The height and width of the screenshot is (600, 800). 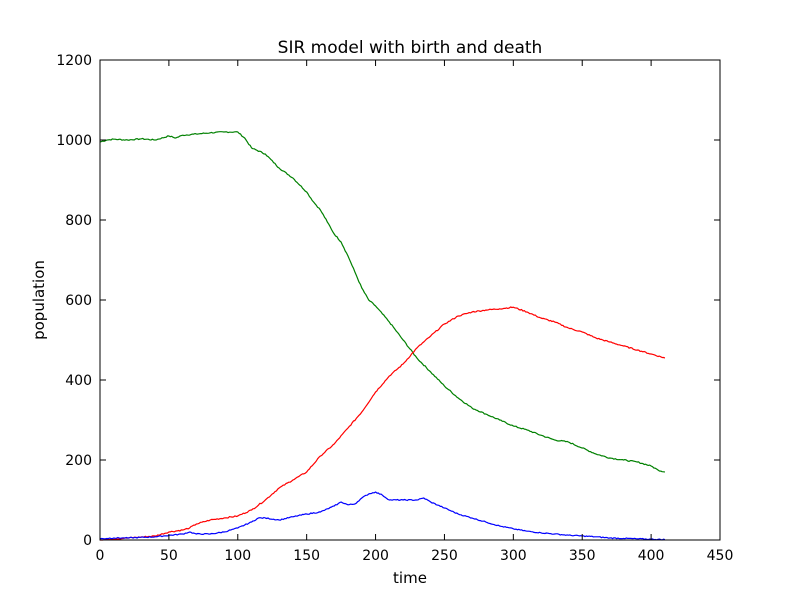 What do you see at coordinates (237, 556) in the screenshot?
I see `x-tick-label: 100` at bounding box center [237, 556].